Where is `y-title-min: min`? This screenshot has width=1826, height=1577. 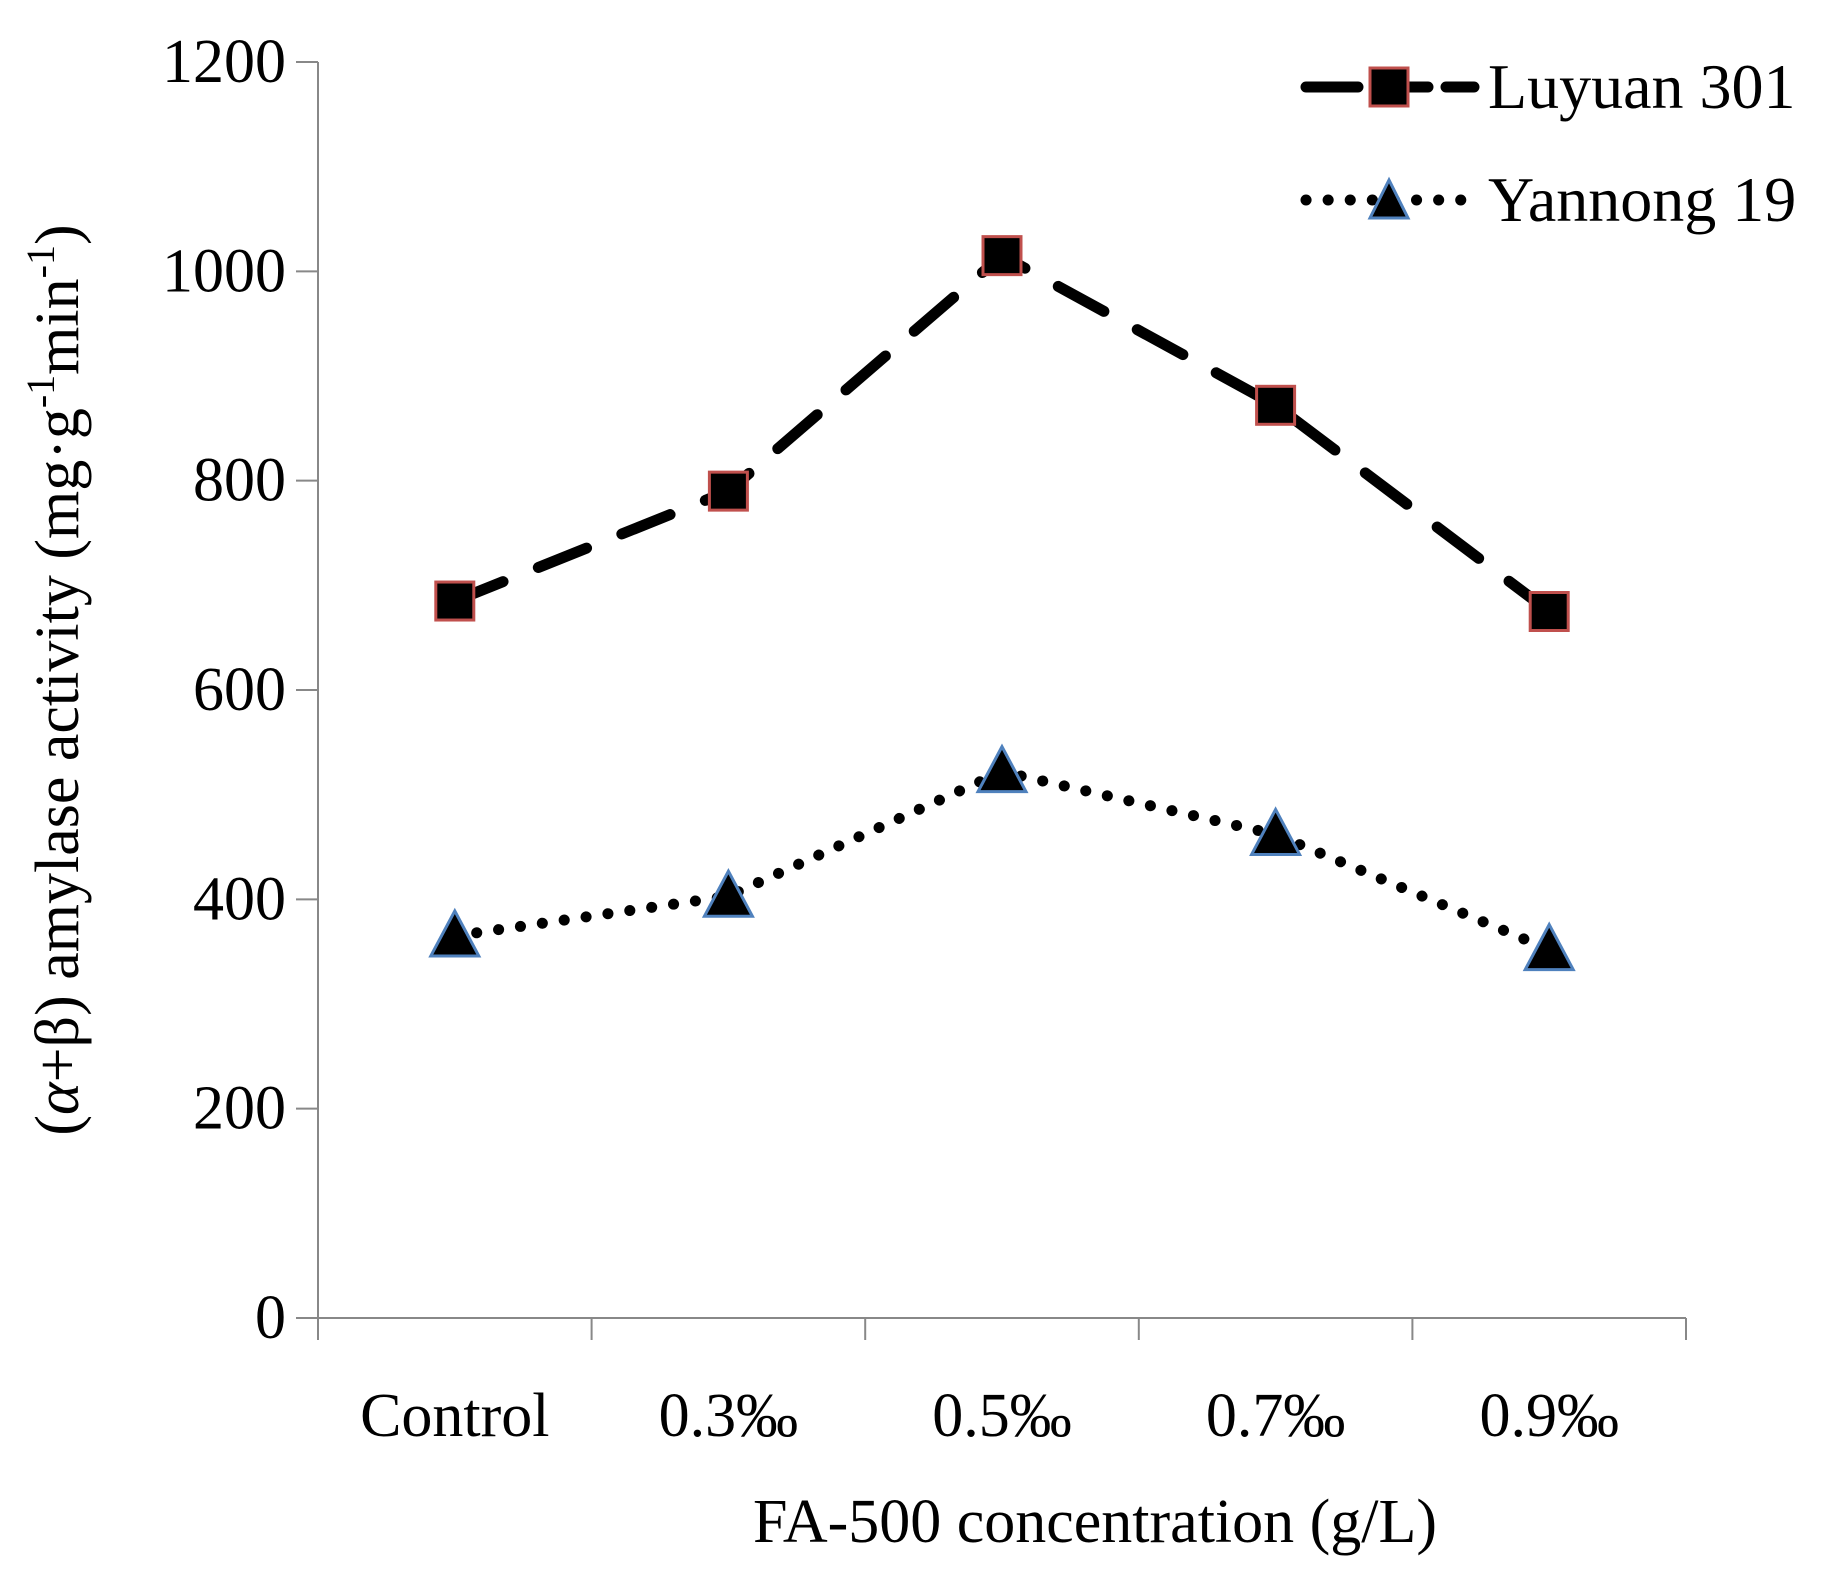 y-title-min: min is located at coordinates (58, 326).